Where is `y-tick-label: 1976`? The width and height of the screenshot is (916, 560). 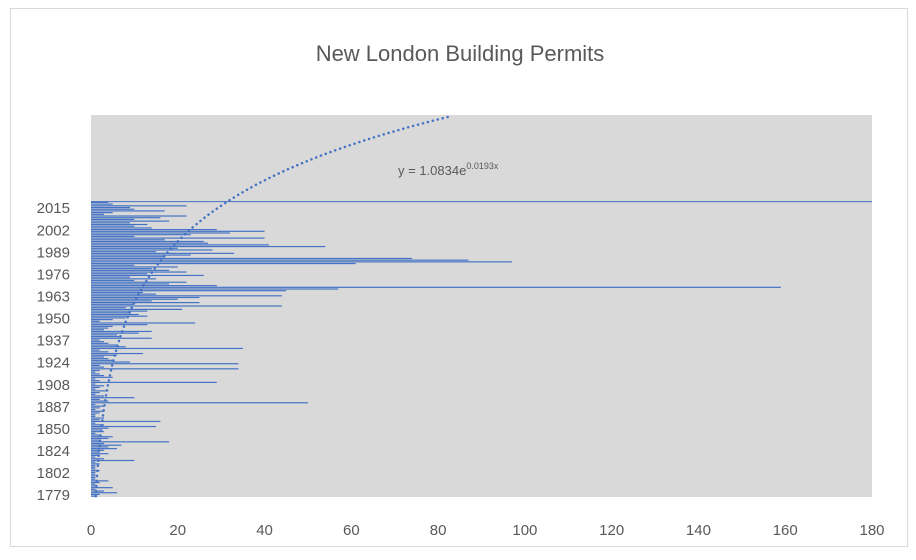 y-tick-label: 1976 is located at coordinates (53, 274).